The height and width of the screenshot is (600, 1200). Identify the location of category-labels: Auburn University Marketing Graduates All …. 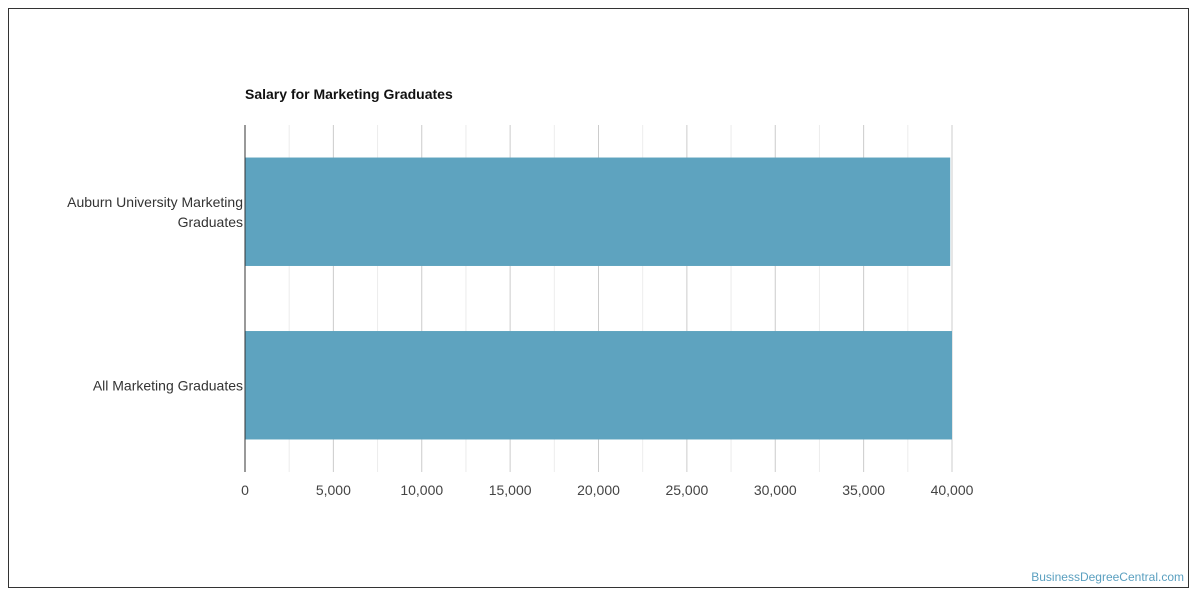
(155, 294).